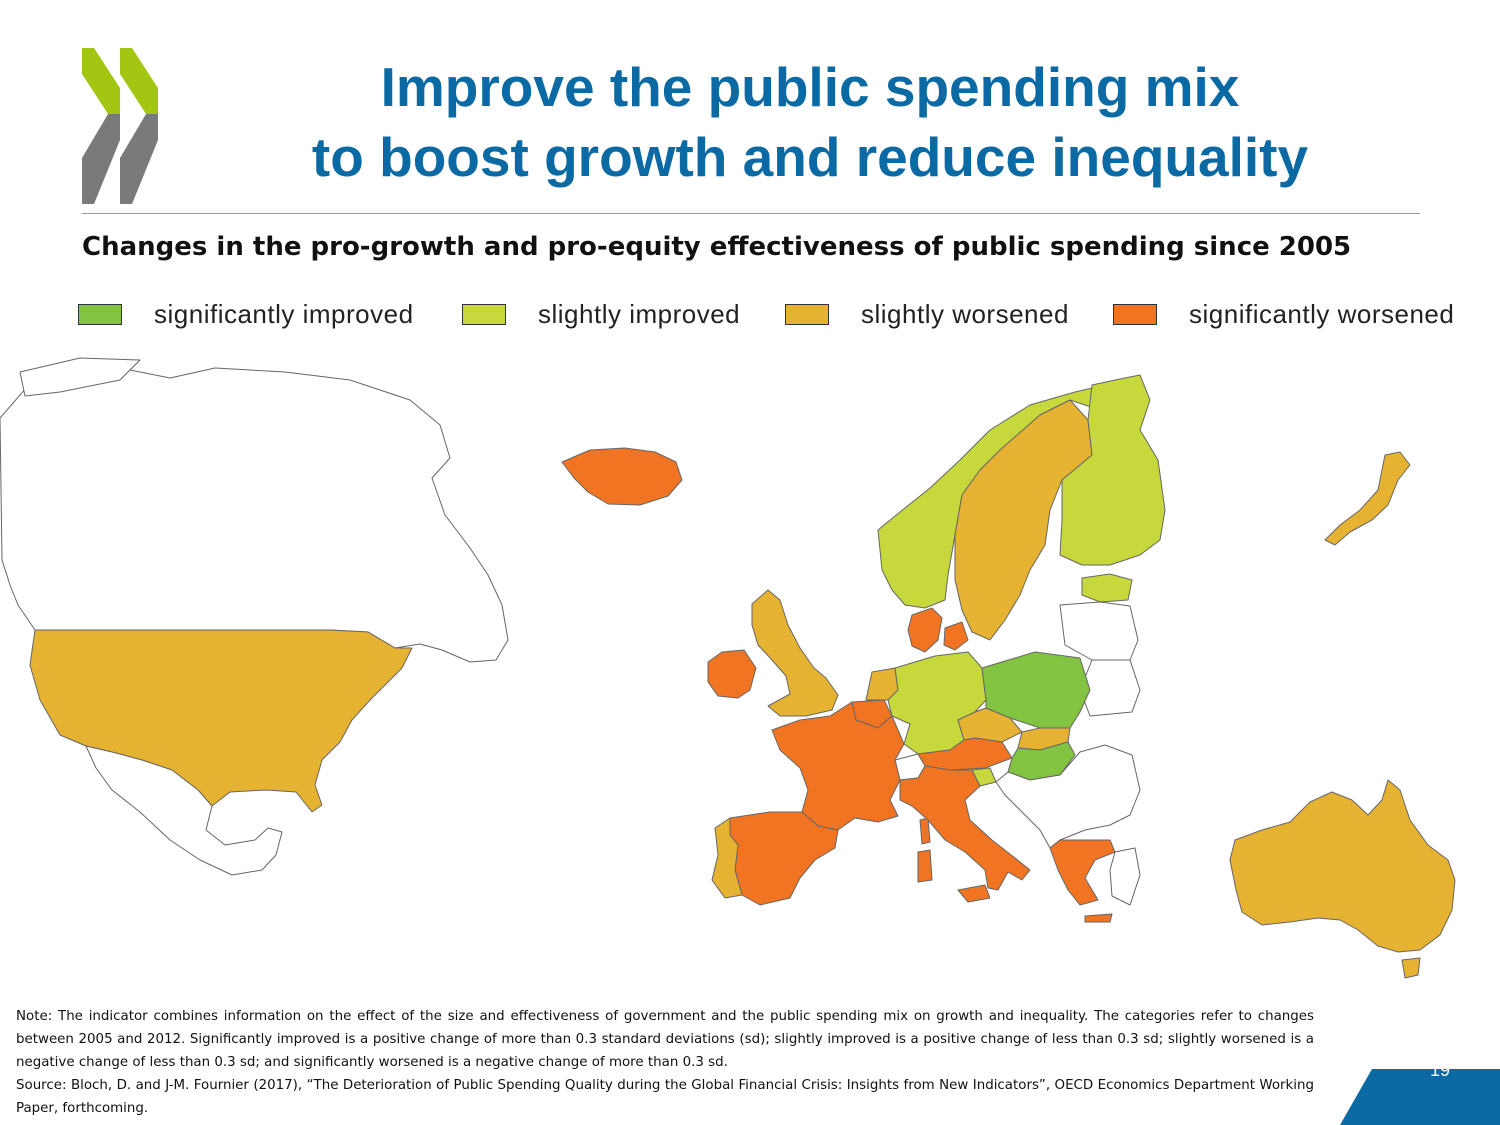 Image resolution: width=1500 pixels, height=1125 pixels. I want to click on region-Ireland, so click(732, 674).